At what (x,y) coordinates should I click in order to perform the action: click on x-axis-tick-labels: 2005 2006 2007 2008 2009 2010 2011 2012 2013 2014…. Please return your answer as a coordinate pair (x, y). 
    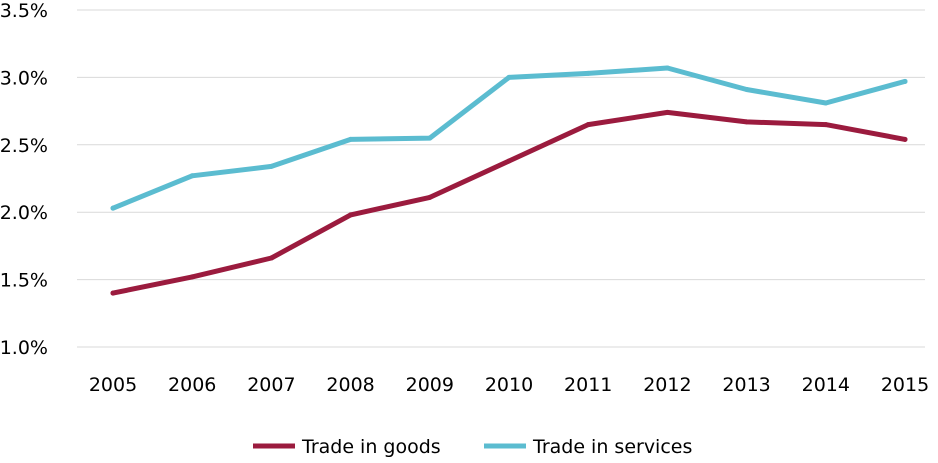
    Looking at the image, I should click on (509, 385).